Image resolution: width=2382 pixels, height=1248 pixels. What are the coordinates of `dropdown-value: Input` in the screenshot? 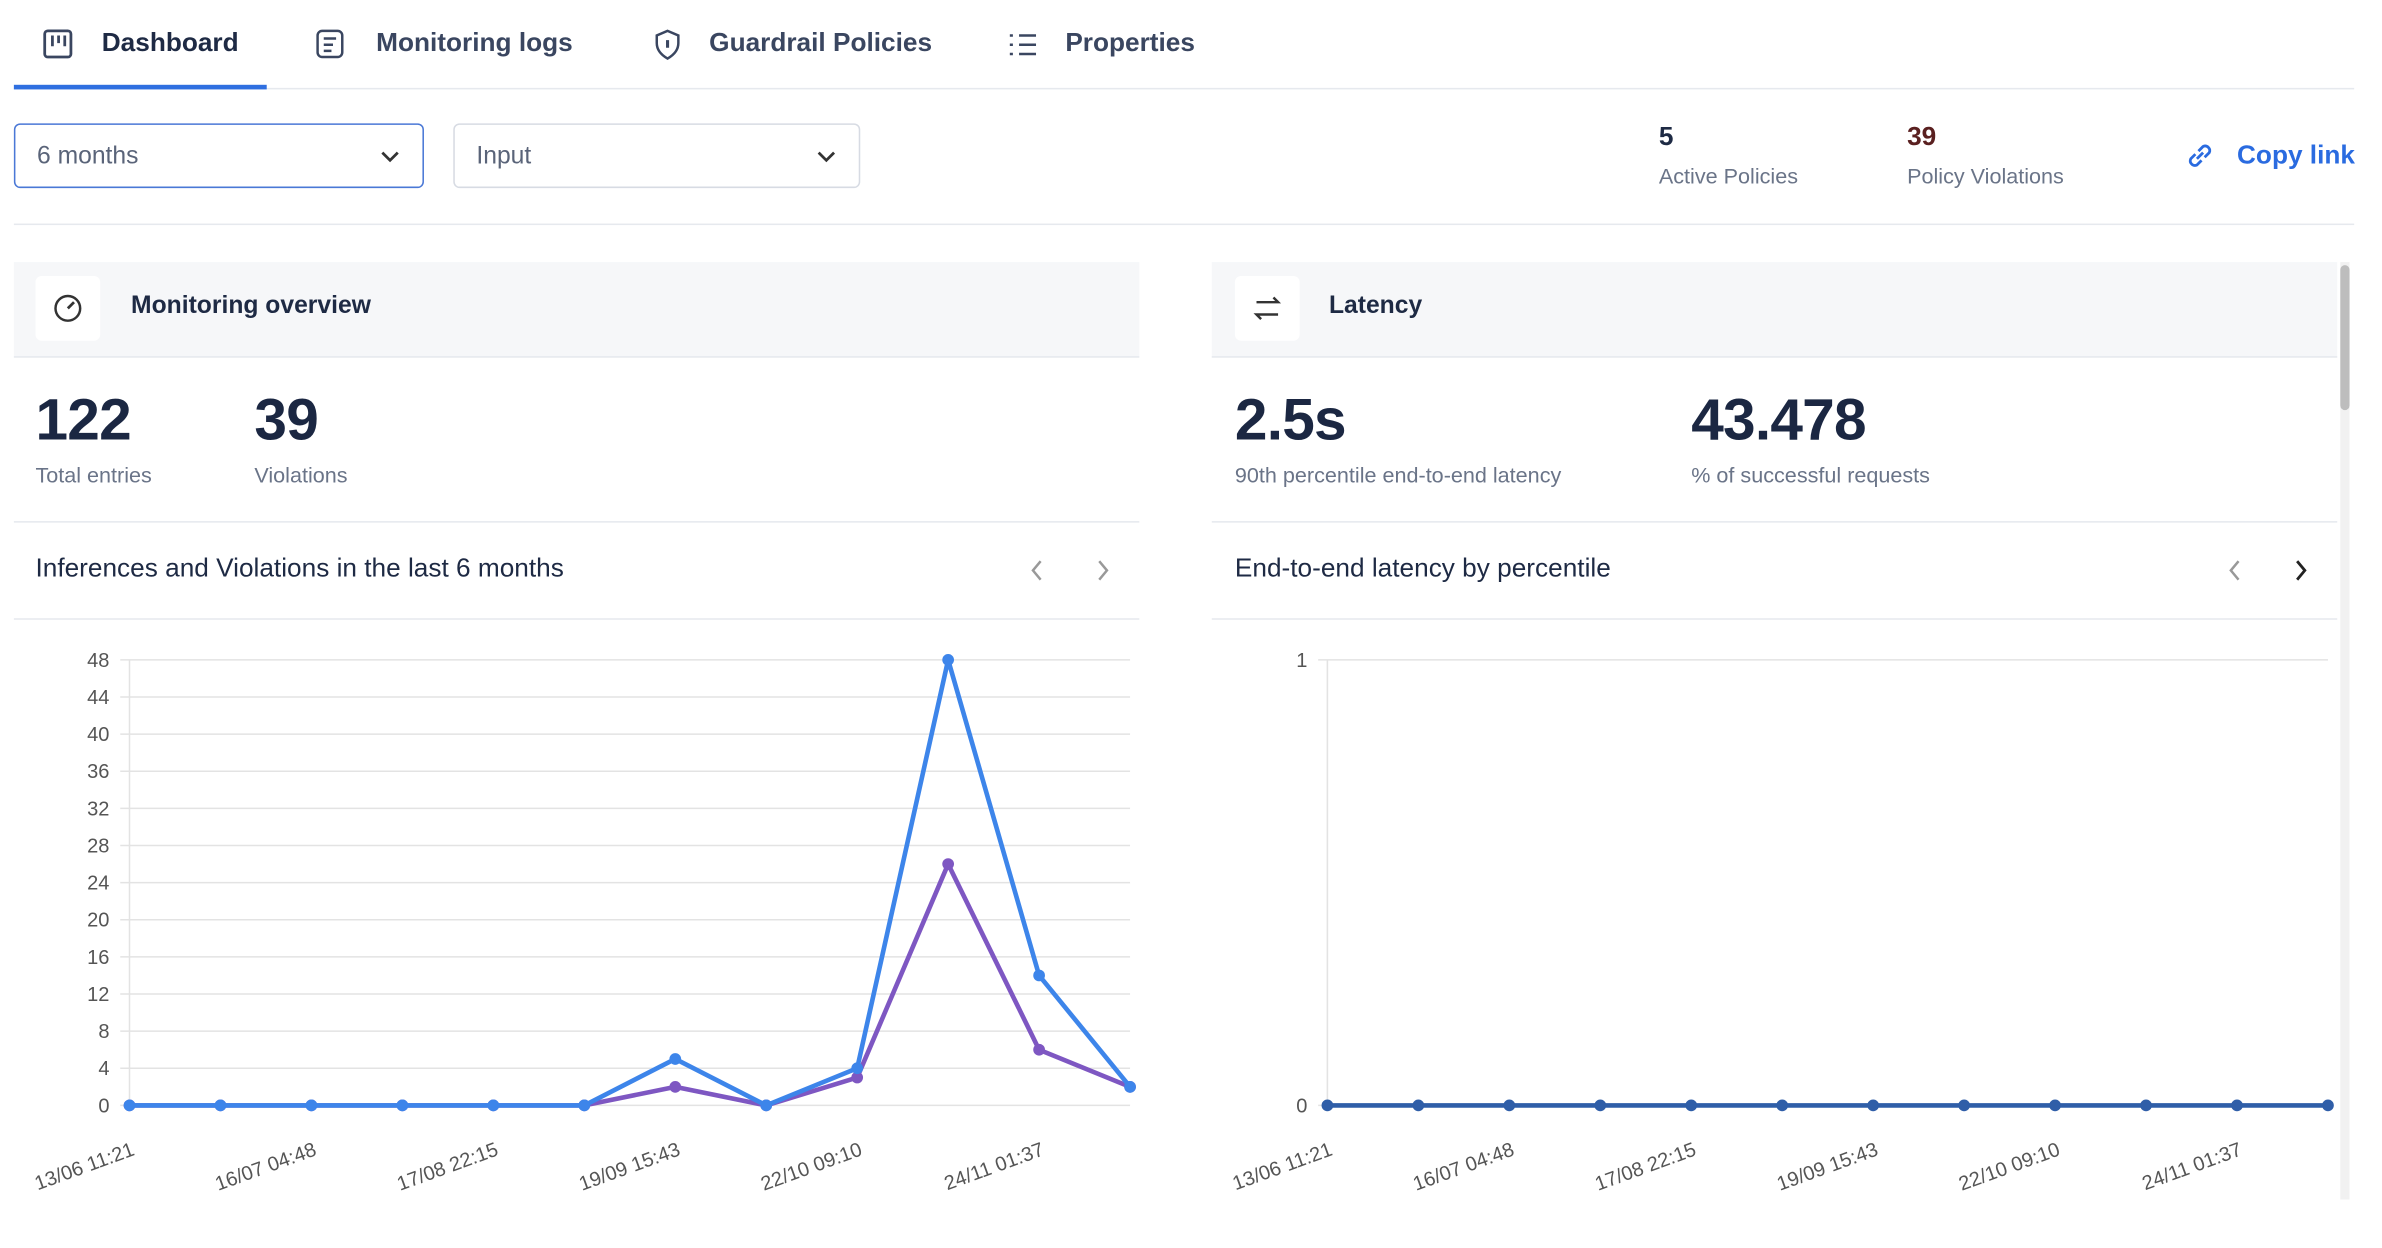 It's located at (504, 156).